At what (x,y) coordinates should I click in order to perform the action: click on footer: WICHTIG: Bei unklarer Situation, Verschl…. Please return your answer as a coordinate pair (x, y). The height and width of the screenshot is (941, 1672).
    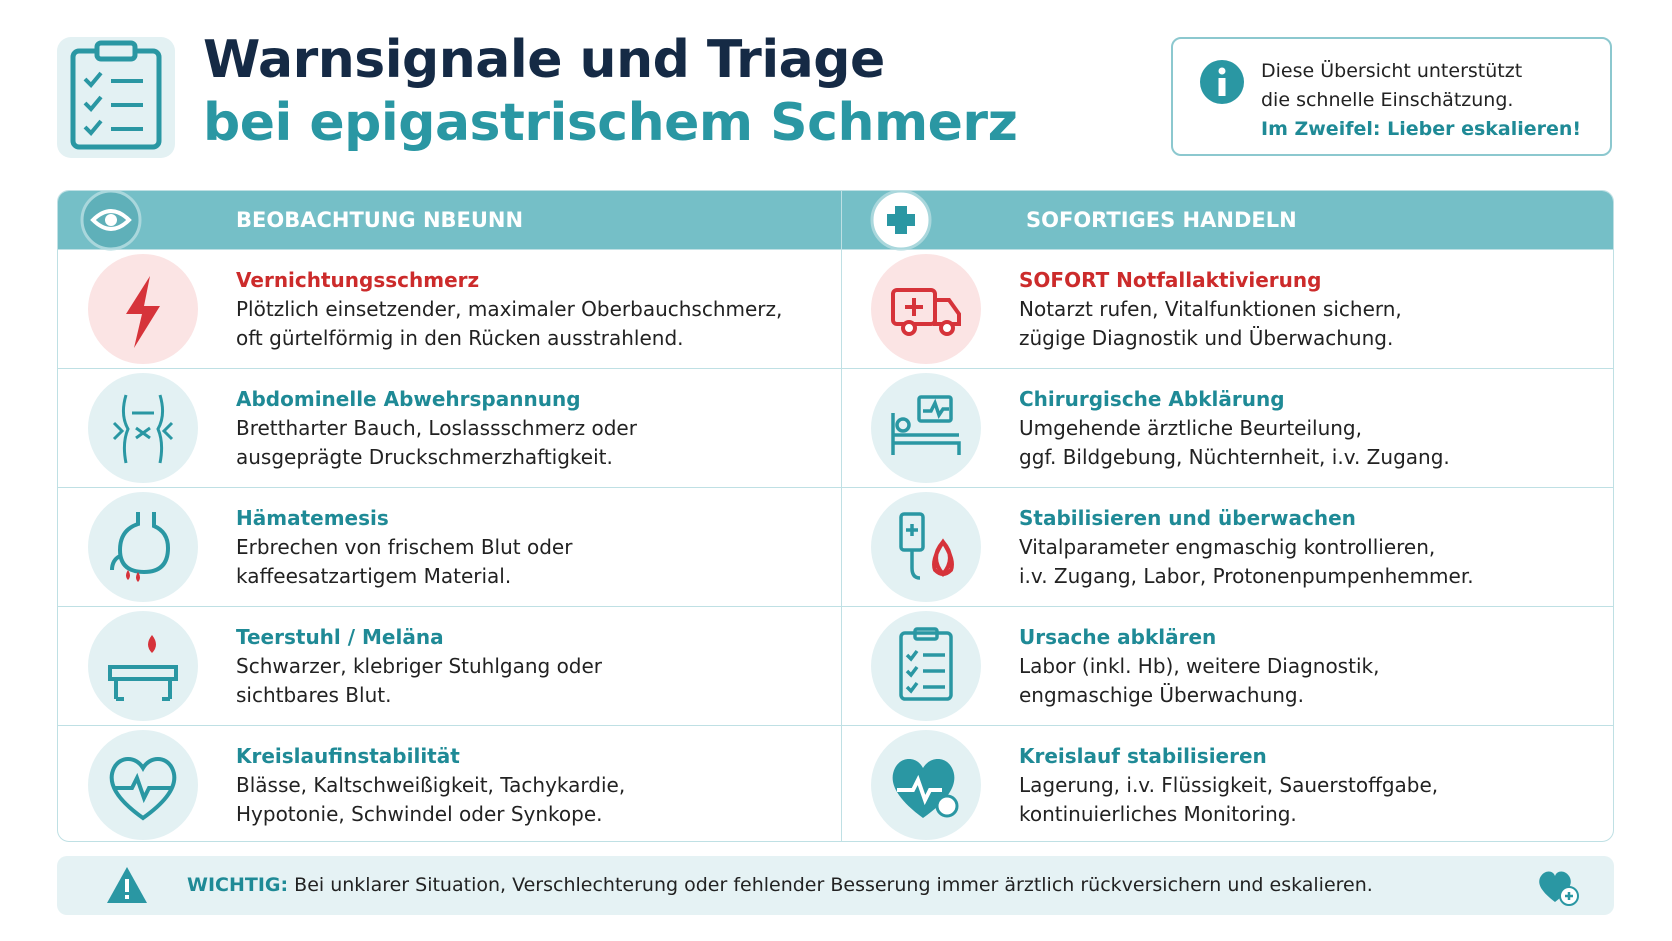
    Looking at the image, I should click on (835, 885).